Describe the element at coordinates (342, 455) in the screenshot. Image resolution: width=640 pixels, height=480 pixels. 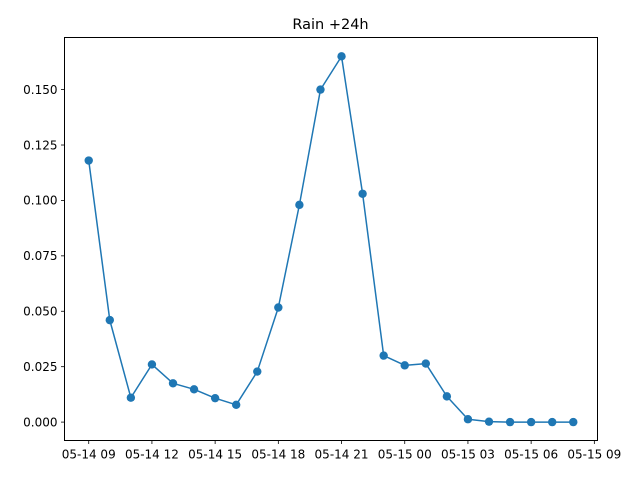
I see `x-tick-label: 05-14 21` at that location.